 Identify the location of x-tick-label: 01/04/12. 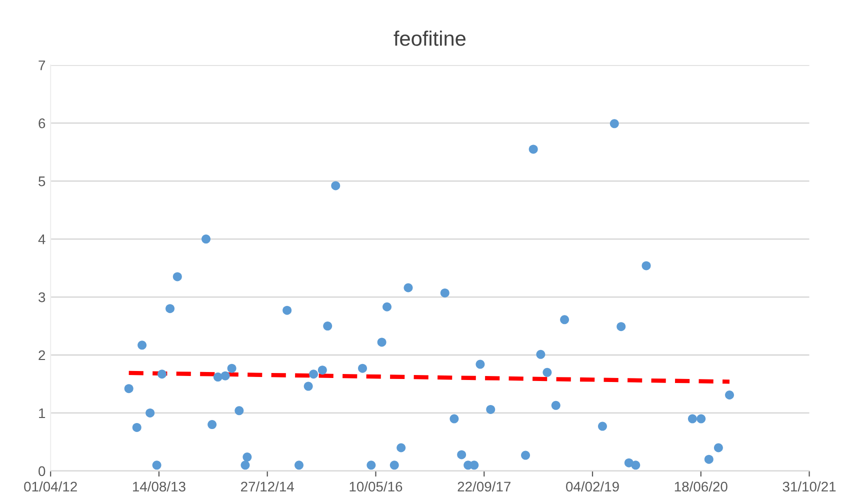
(50, 486).